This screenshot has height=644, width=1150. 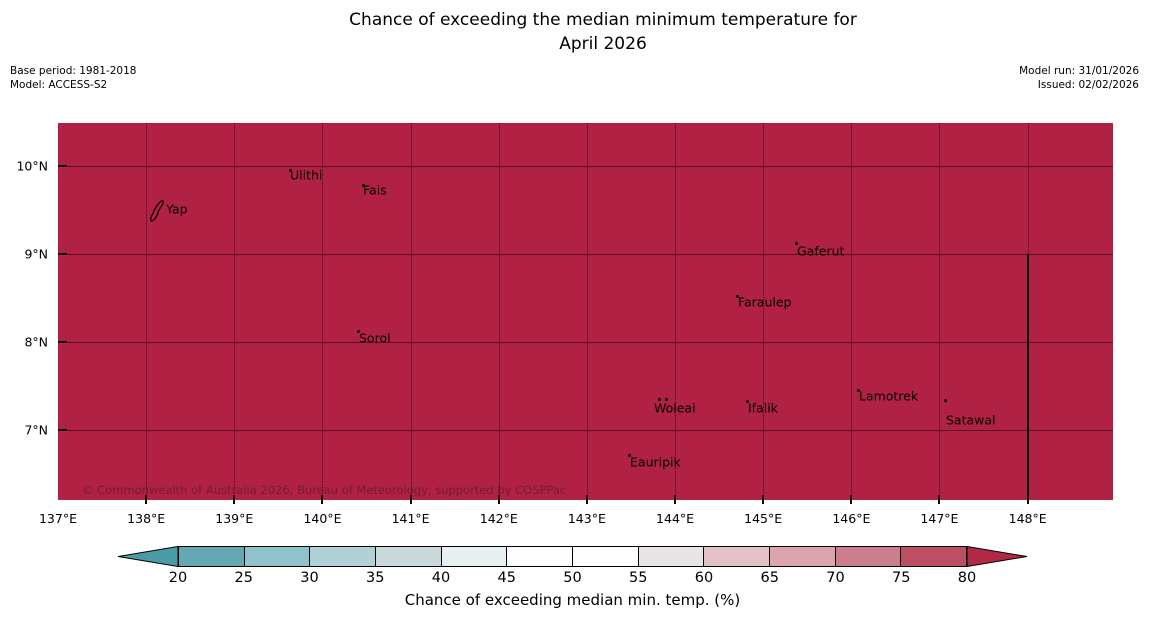 What do you see at coordinates (234, 518) in the screenshot?
I see `lon-axis-label: 139°E` at bounding box center [234, 518].